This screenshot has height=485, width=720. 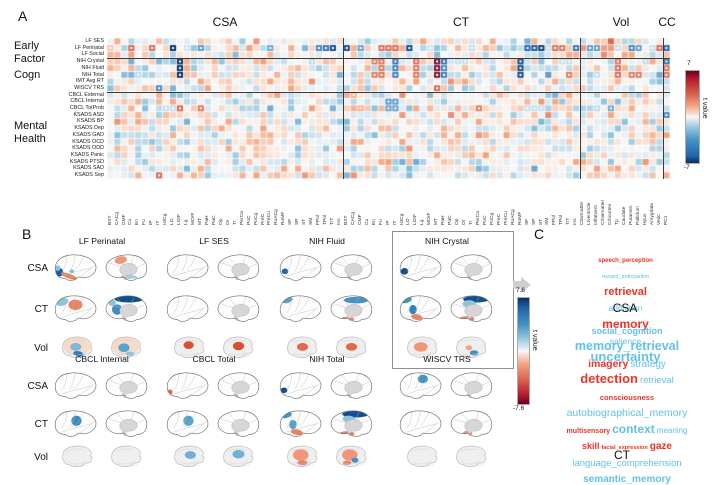 What do you see at coordinates (633, 428) in the screenshot?
I see `wordcloud-word: context` at bounding box center [633, 428].